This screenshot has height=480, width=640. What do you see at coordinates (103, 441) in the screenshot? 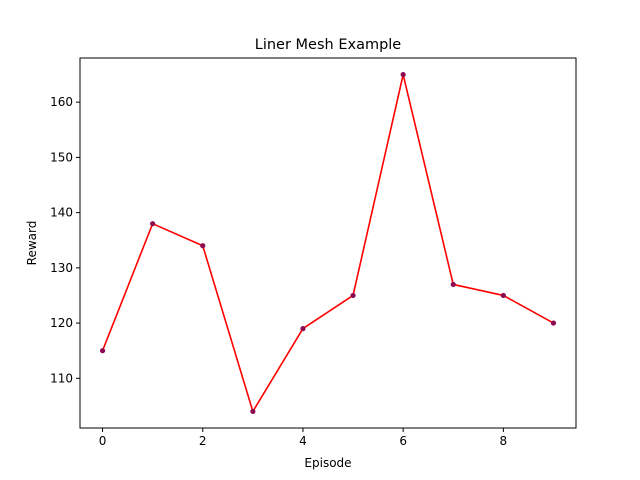
I see `x-tick-label: 0` at bounding box center [103, 441].